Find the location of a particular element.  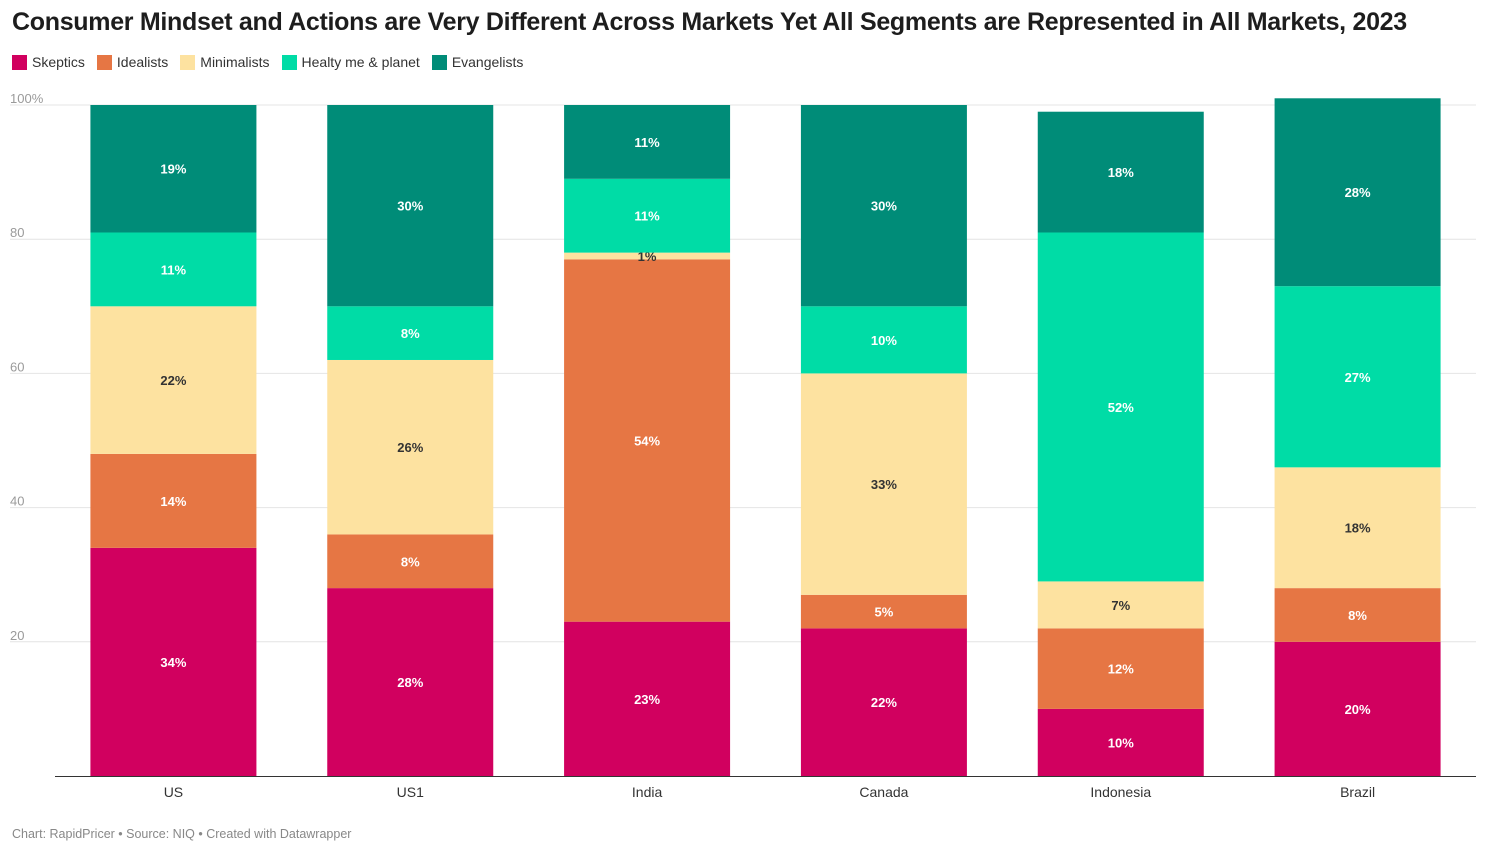

data-label: 27% is located at coordinates (1358, 377).